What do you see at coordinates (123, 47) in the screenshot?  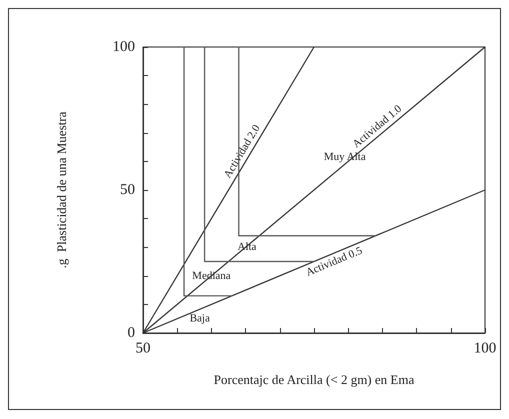 I see `y-tick-label: 100` at bounding box center [123, 47].